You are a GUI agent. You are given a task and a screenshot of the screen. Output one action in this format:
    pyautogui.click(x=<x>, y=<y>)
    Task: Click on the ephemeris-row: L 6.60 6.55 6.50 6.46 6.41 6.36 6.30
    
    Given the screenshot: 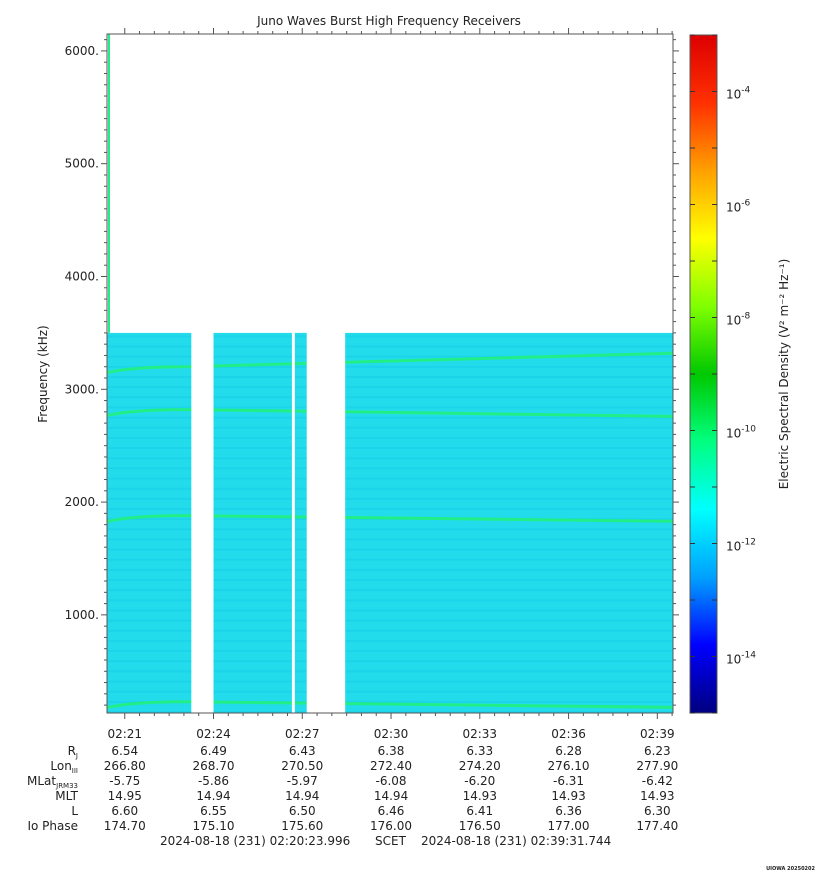 What is the action you would take?
    pyautogui.click(x=407, y=811)
    